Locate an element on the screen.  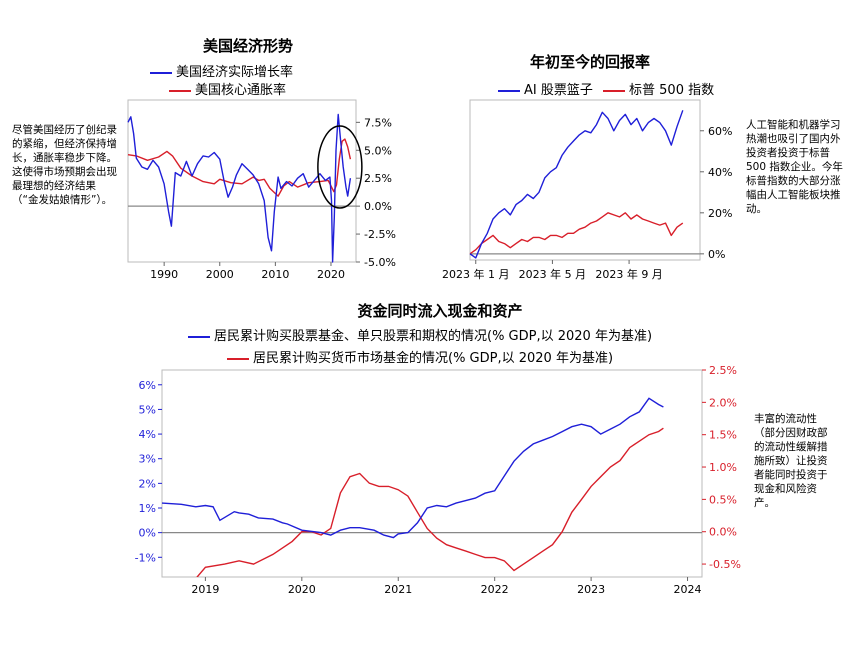
chart1-series-growth is located at coordinates (239, 188).